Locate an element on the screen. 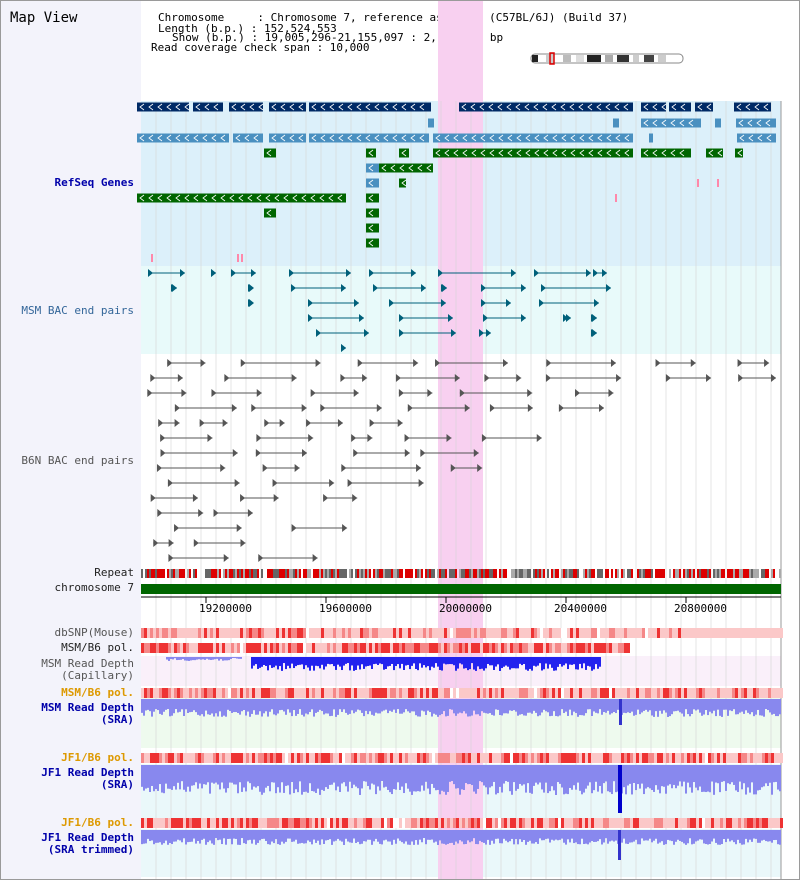 This screenshot has height=880, width=800. pink-marker is located at coordinates (698, 183).